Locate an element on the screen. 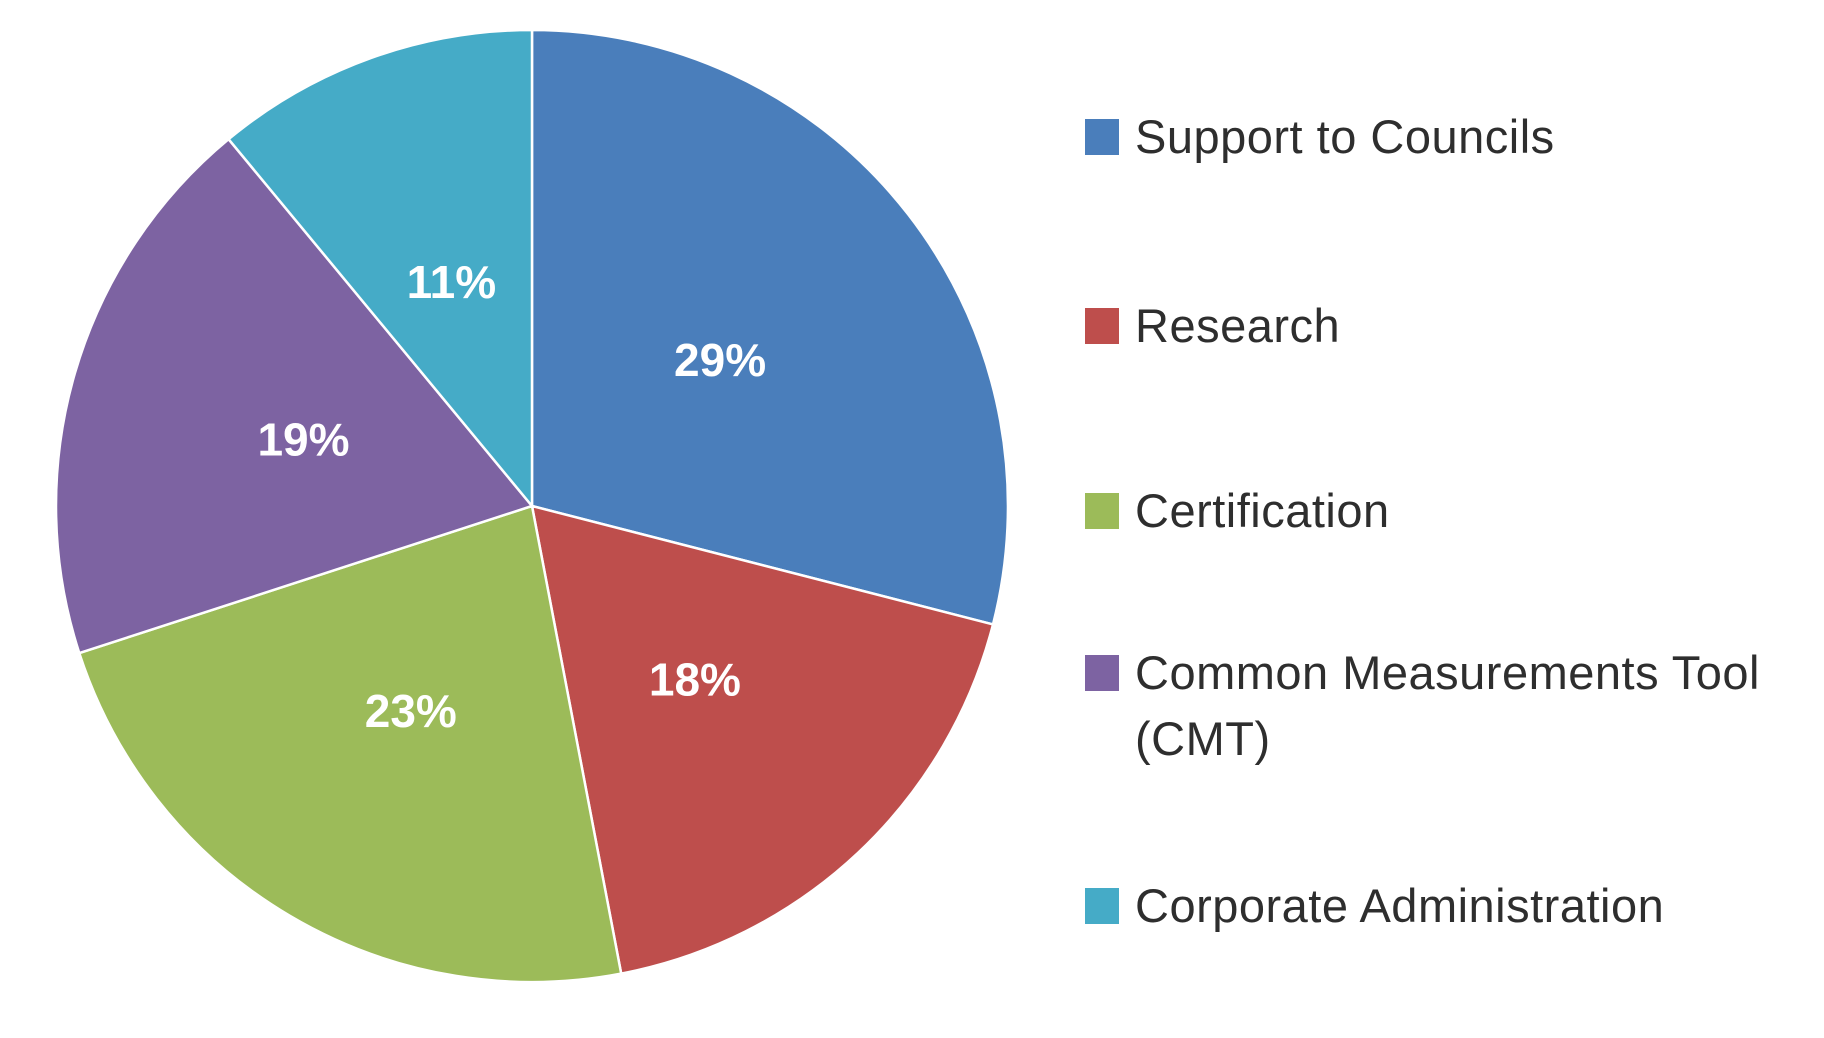  legend-item-common-measurements-tool-cmt: Common Measurements Tool (CMT) is located at coordinates (1430, 706).